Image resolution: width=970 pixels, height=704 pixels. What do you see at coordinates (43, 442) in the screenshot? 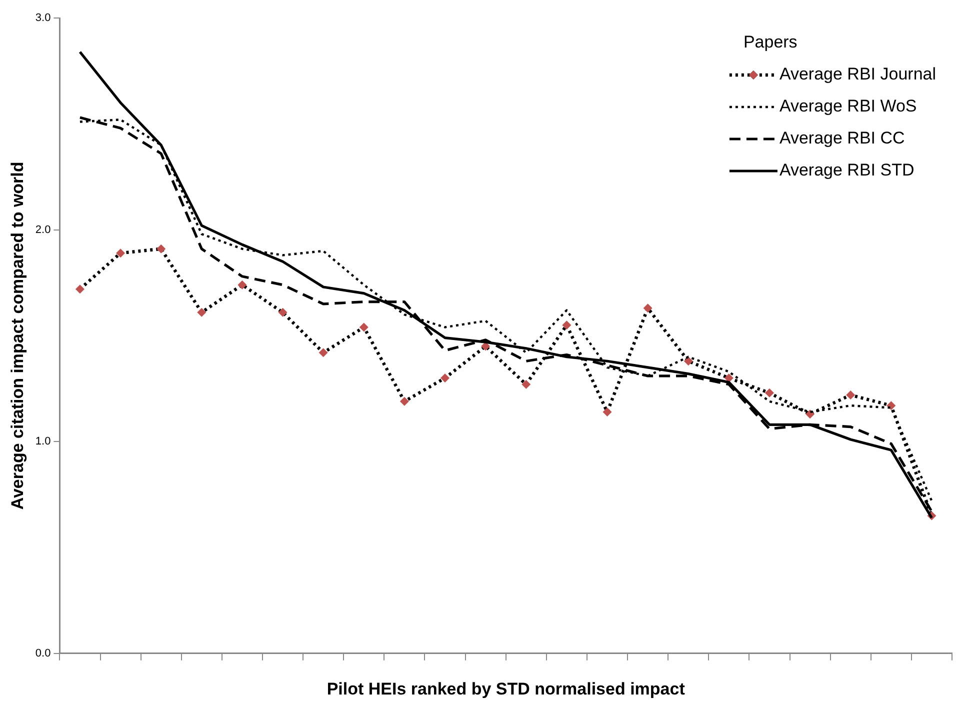
I see `y-tick-label: 1.0` at bounding box center [43, 442].